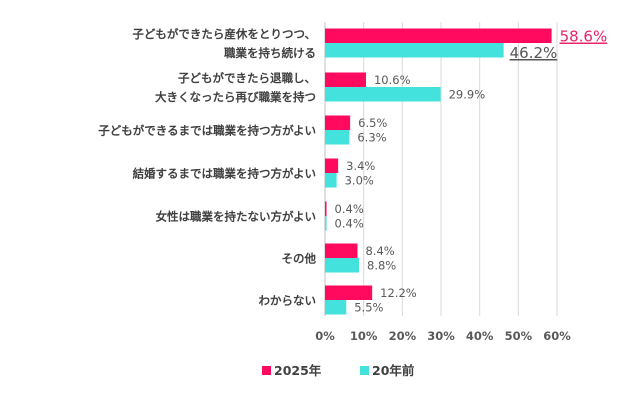  I want to click on data-label: 5.5%, so click(368, 308).